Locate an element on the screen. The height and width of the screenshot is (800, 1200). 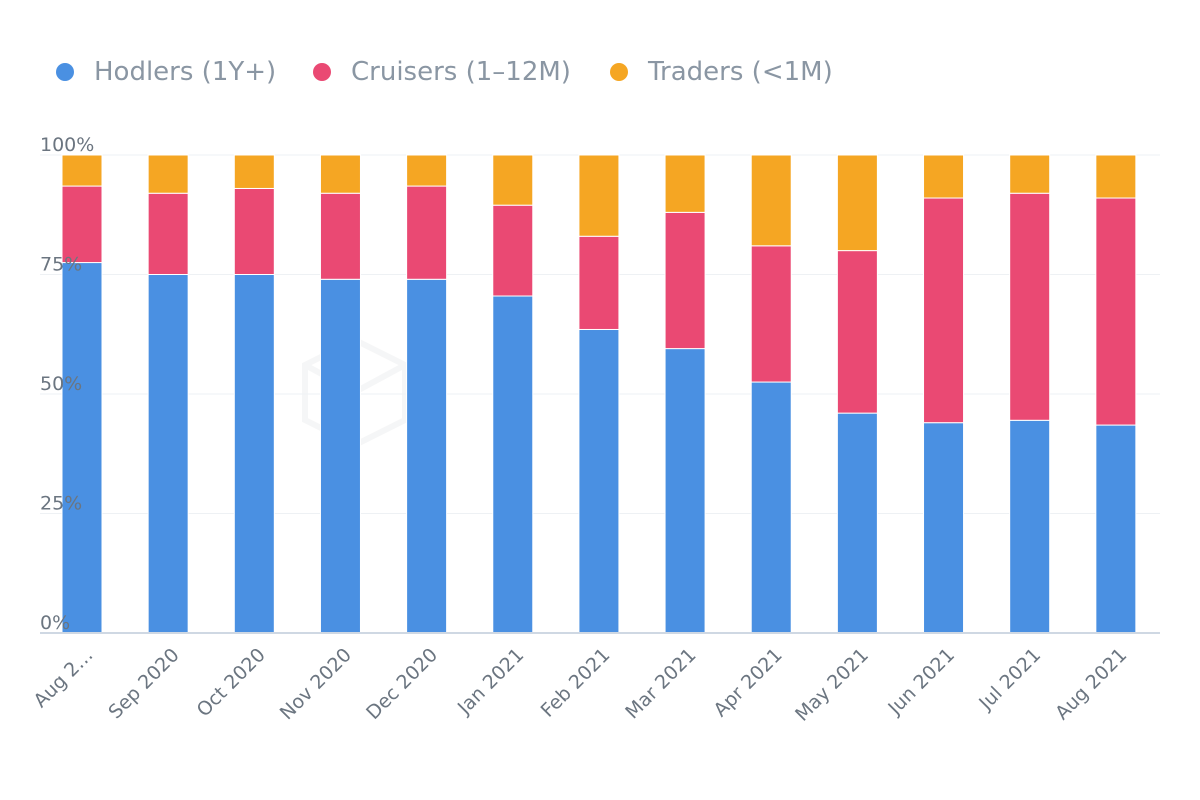
x-tick-label: May 2021 is located at coordinates (832, 685).